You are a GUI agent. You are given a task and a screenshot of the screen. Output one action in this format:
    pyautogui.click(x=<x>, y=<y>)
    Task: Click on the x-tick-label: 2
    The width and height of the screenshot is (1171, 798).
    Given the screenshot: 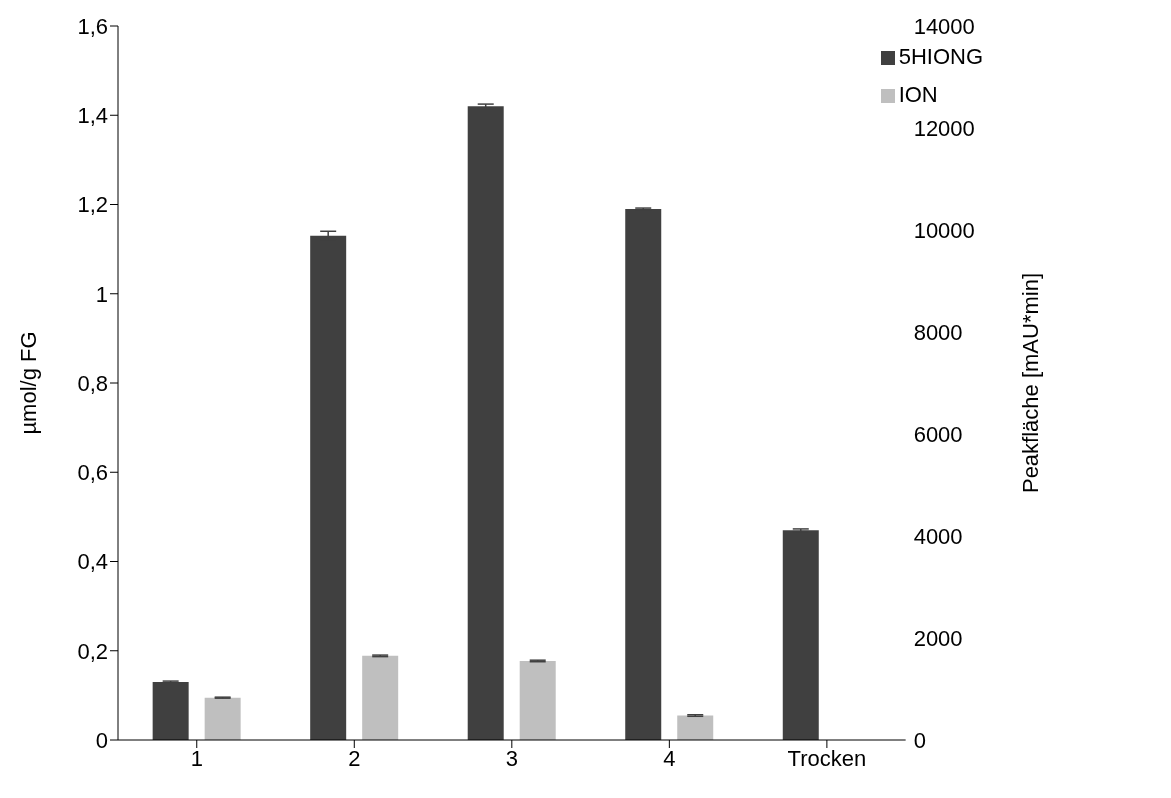 What is the action you would take?
    pyautogui.click(x=354, y=758)
    